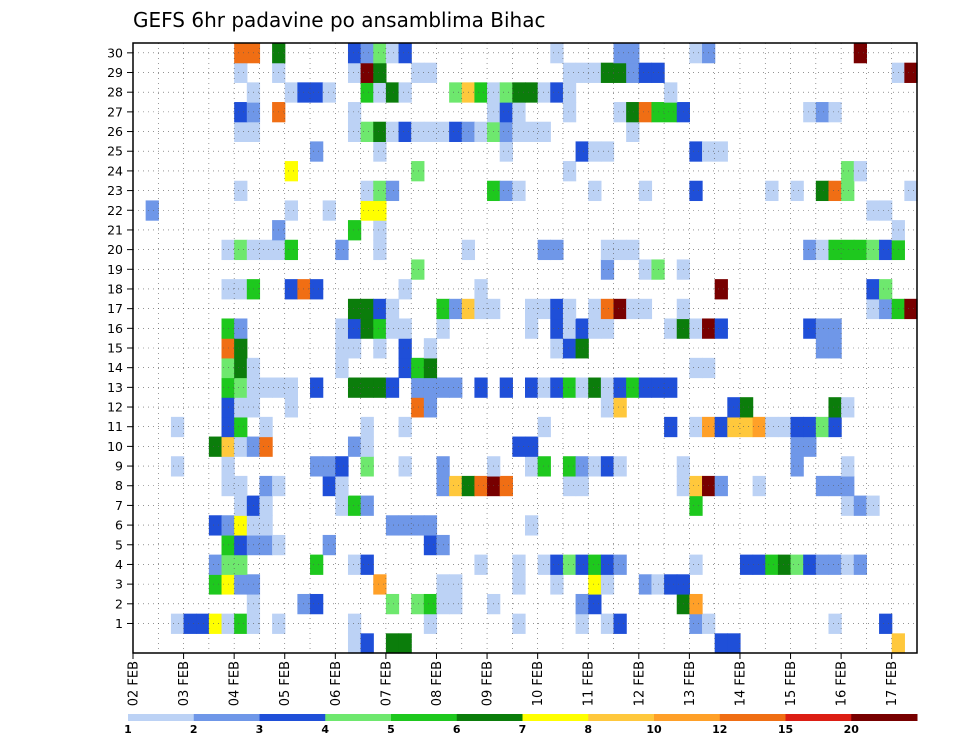 The width and height of the screenshot is (960, 742). What do you see at coordinates (119, 505) in the screenshot?
I see `y-tick-label: 7` at bounding box center [119, 505].